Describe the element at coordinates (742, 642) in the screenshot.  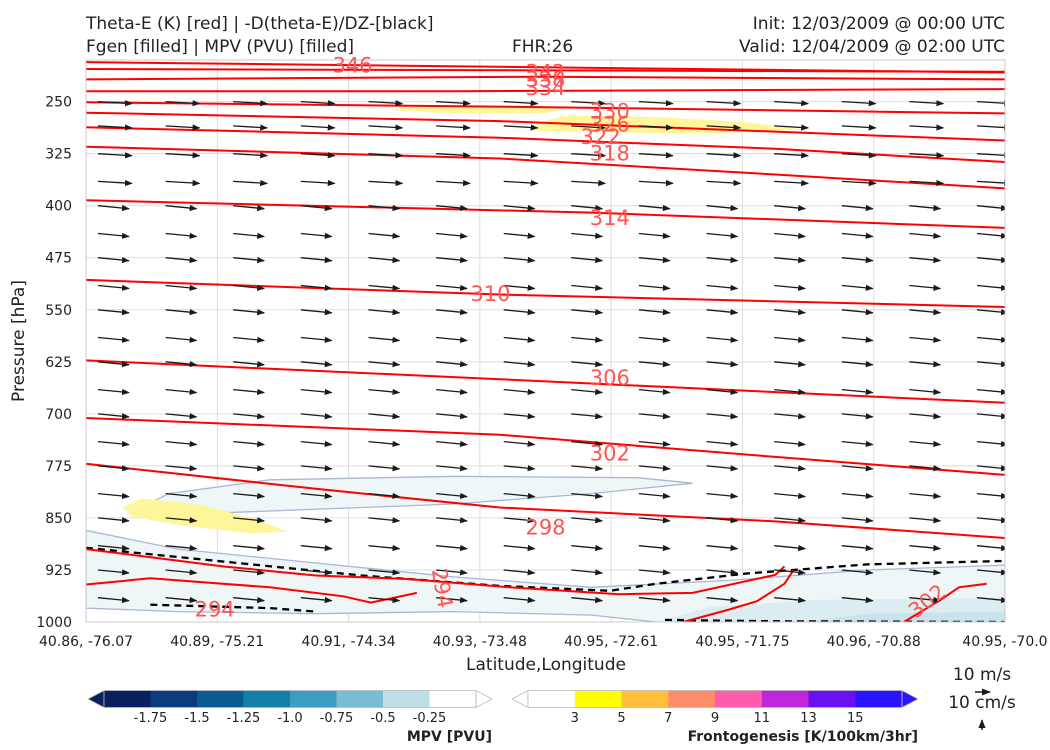
I see `x-tick-label: 40.95, -71.75` at that location.